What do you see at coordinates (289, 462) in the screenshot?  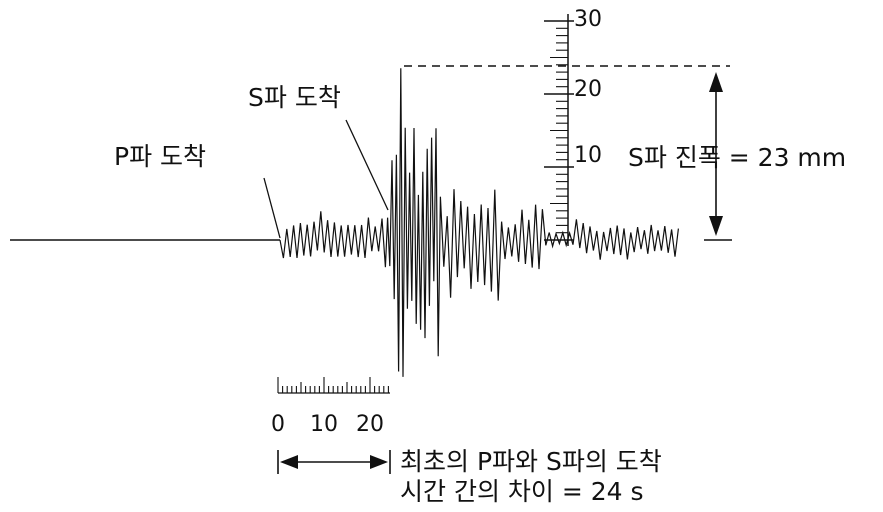 I see `arrow-left-head` at bounding box center [289, 462].